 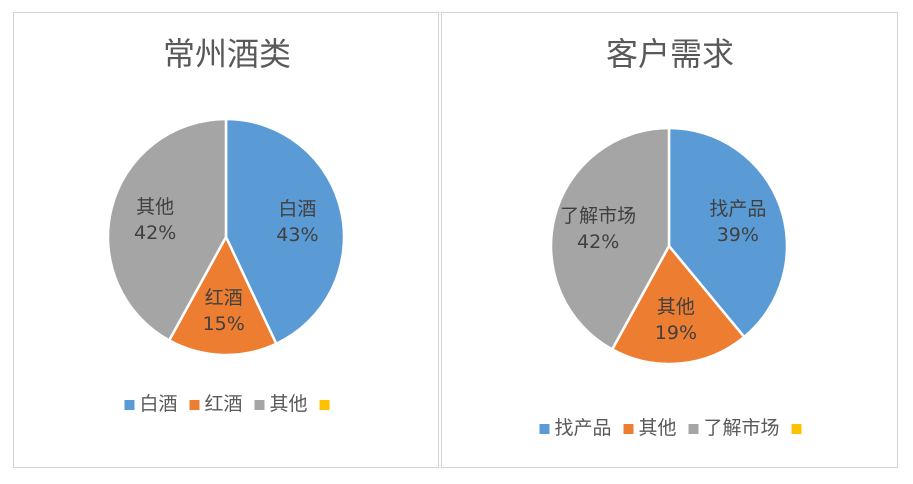 I want to click on legend-item-找产品: 找产品, so click(x=575, y=428).